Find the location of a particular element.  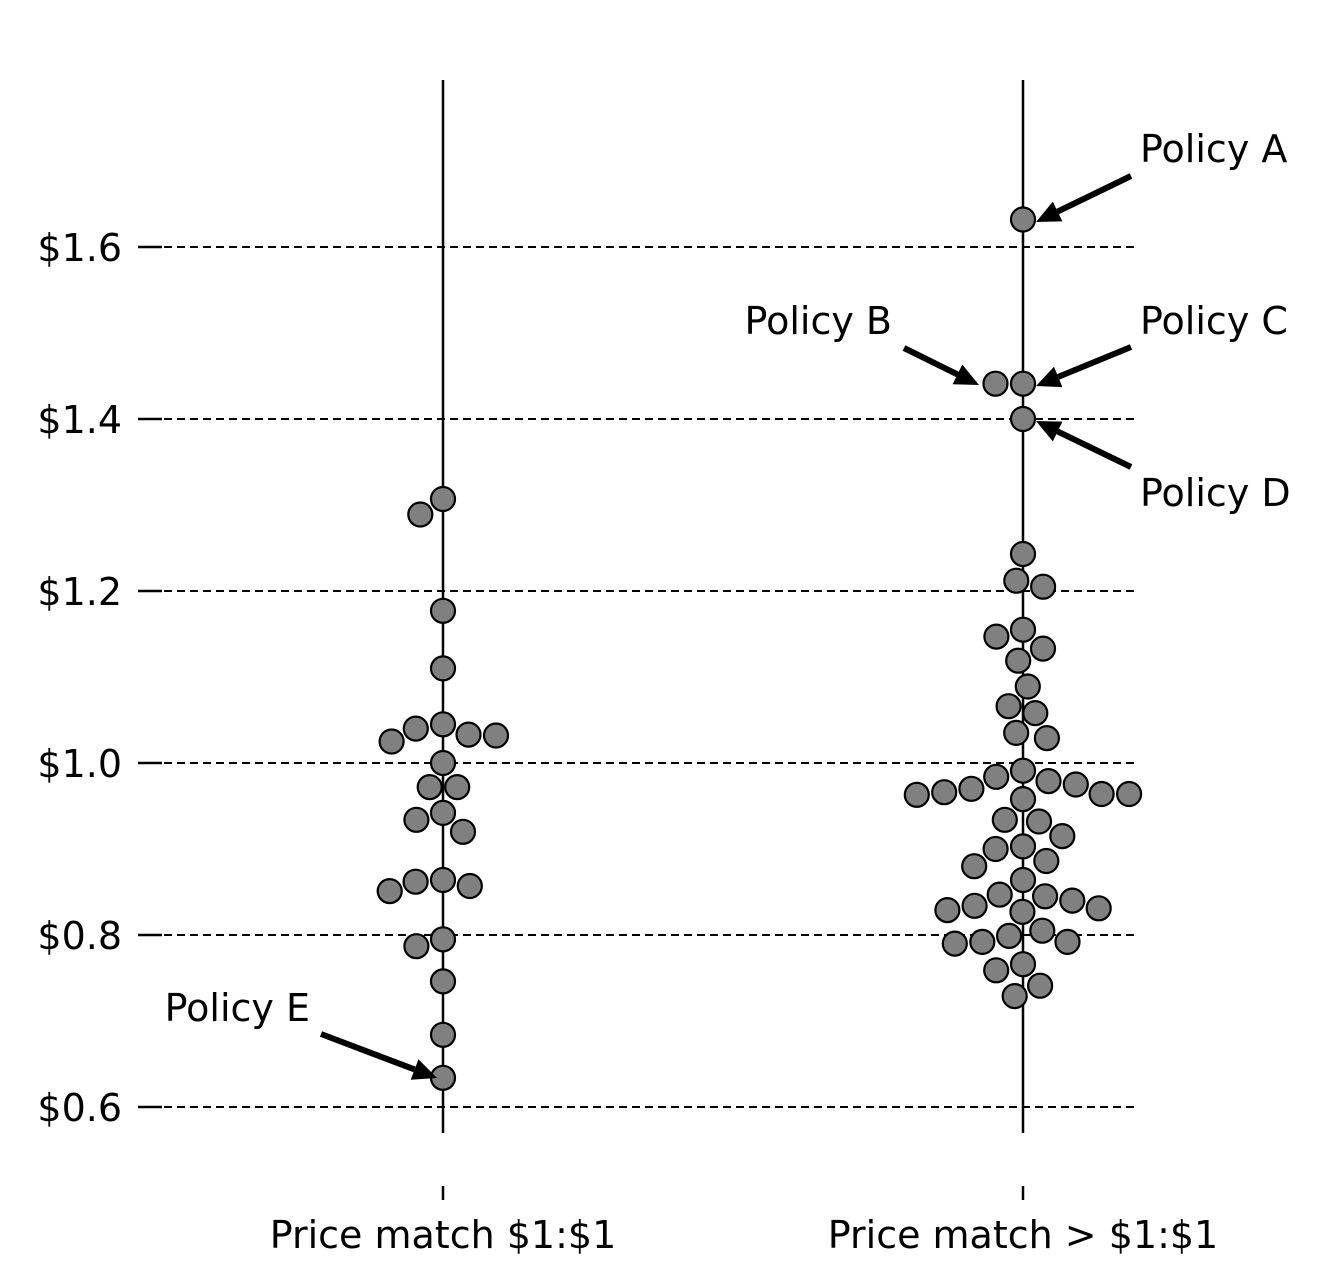

y-tick-label: $1.0 is located at coordinates (79, 764).